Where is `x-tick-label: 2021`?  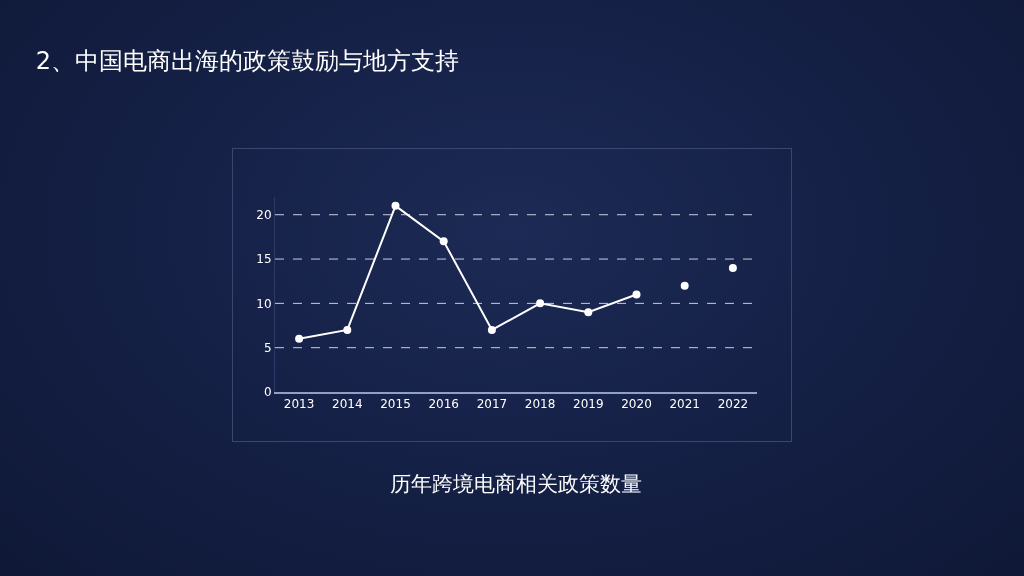
x-tick-label: 2021 is located at coordinates (684, 404).